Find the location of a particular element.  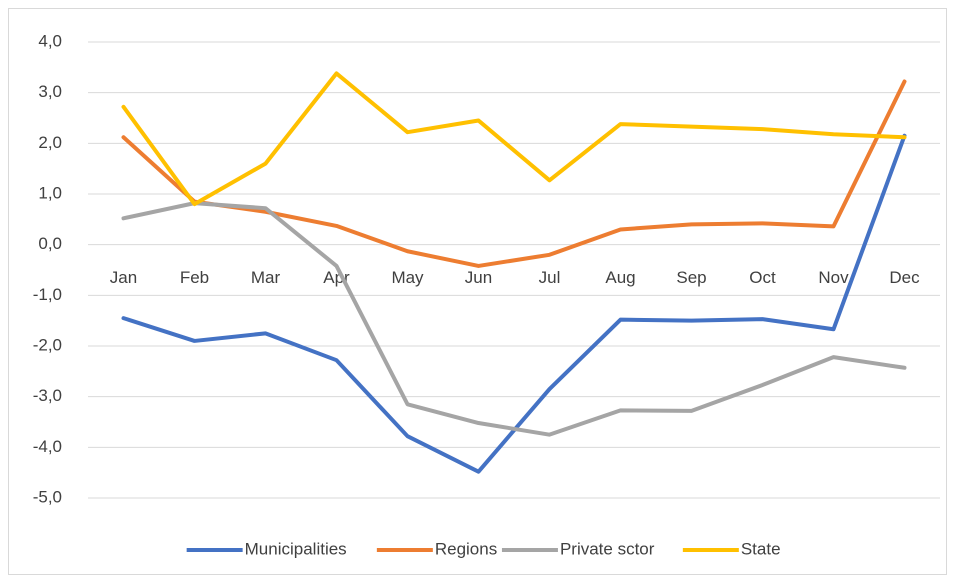

x-tick-label: Nov is located at coordinates (833, 277).